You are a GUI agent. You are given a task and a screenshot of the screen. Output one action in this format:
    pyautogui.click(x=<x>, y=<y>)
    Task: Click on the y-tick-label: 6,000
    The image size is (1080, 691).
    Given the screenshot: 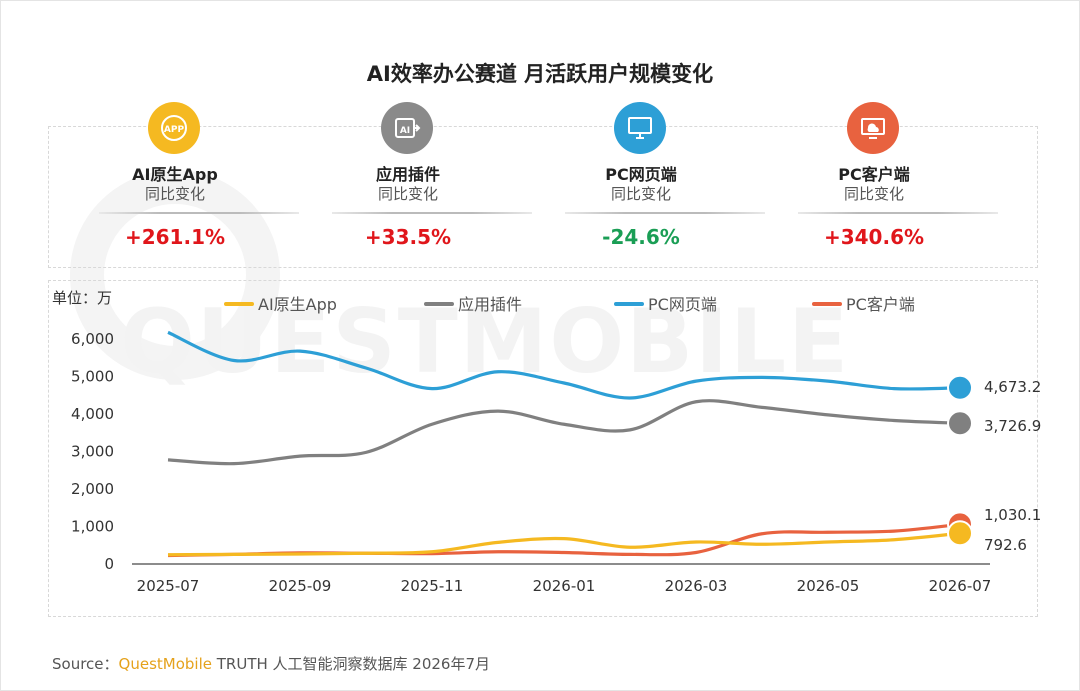 What is the action you would take?
    pyautogui.click(x=92, y=339)
    